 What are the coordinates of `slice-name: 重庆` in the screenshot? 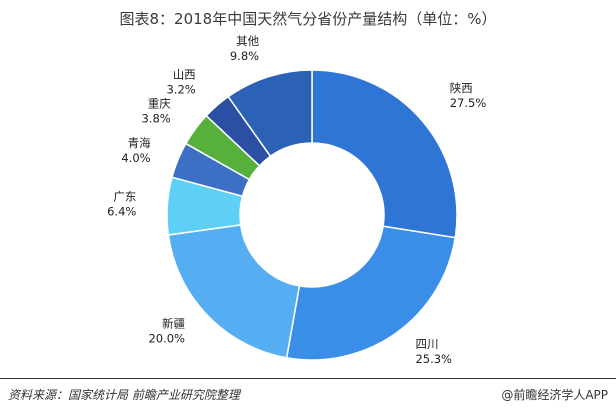 It's located at (159, 103).